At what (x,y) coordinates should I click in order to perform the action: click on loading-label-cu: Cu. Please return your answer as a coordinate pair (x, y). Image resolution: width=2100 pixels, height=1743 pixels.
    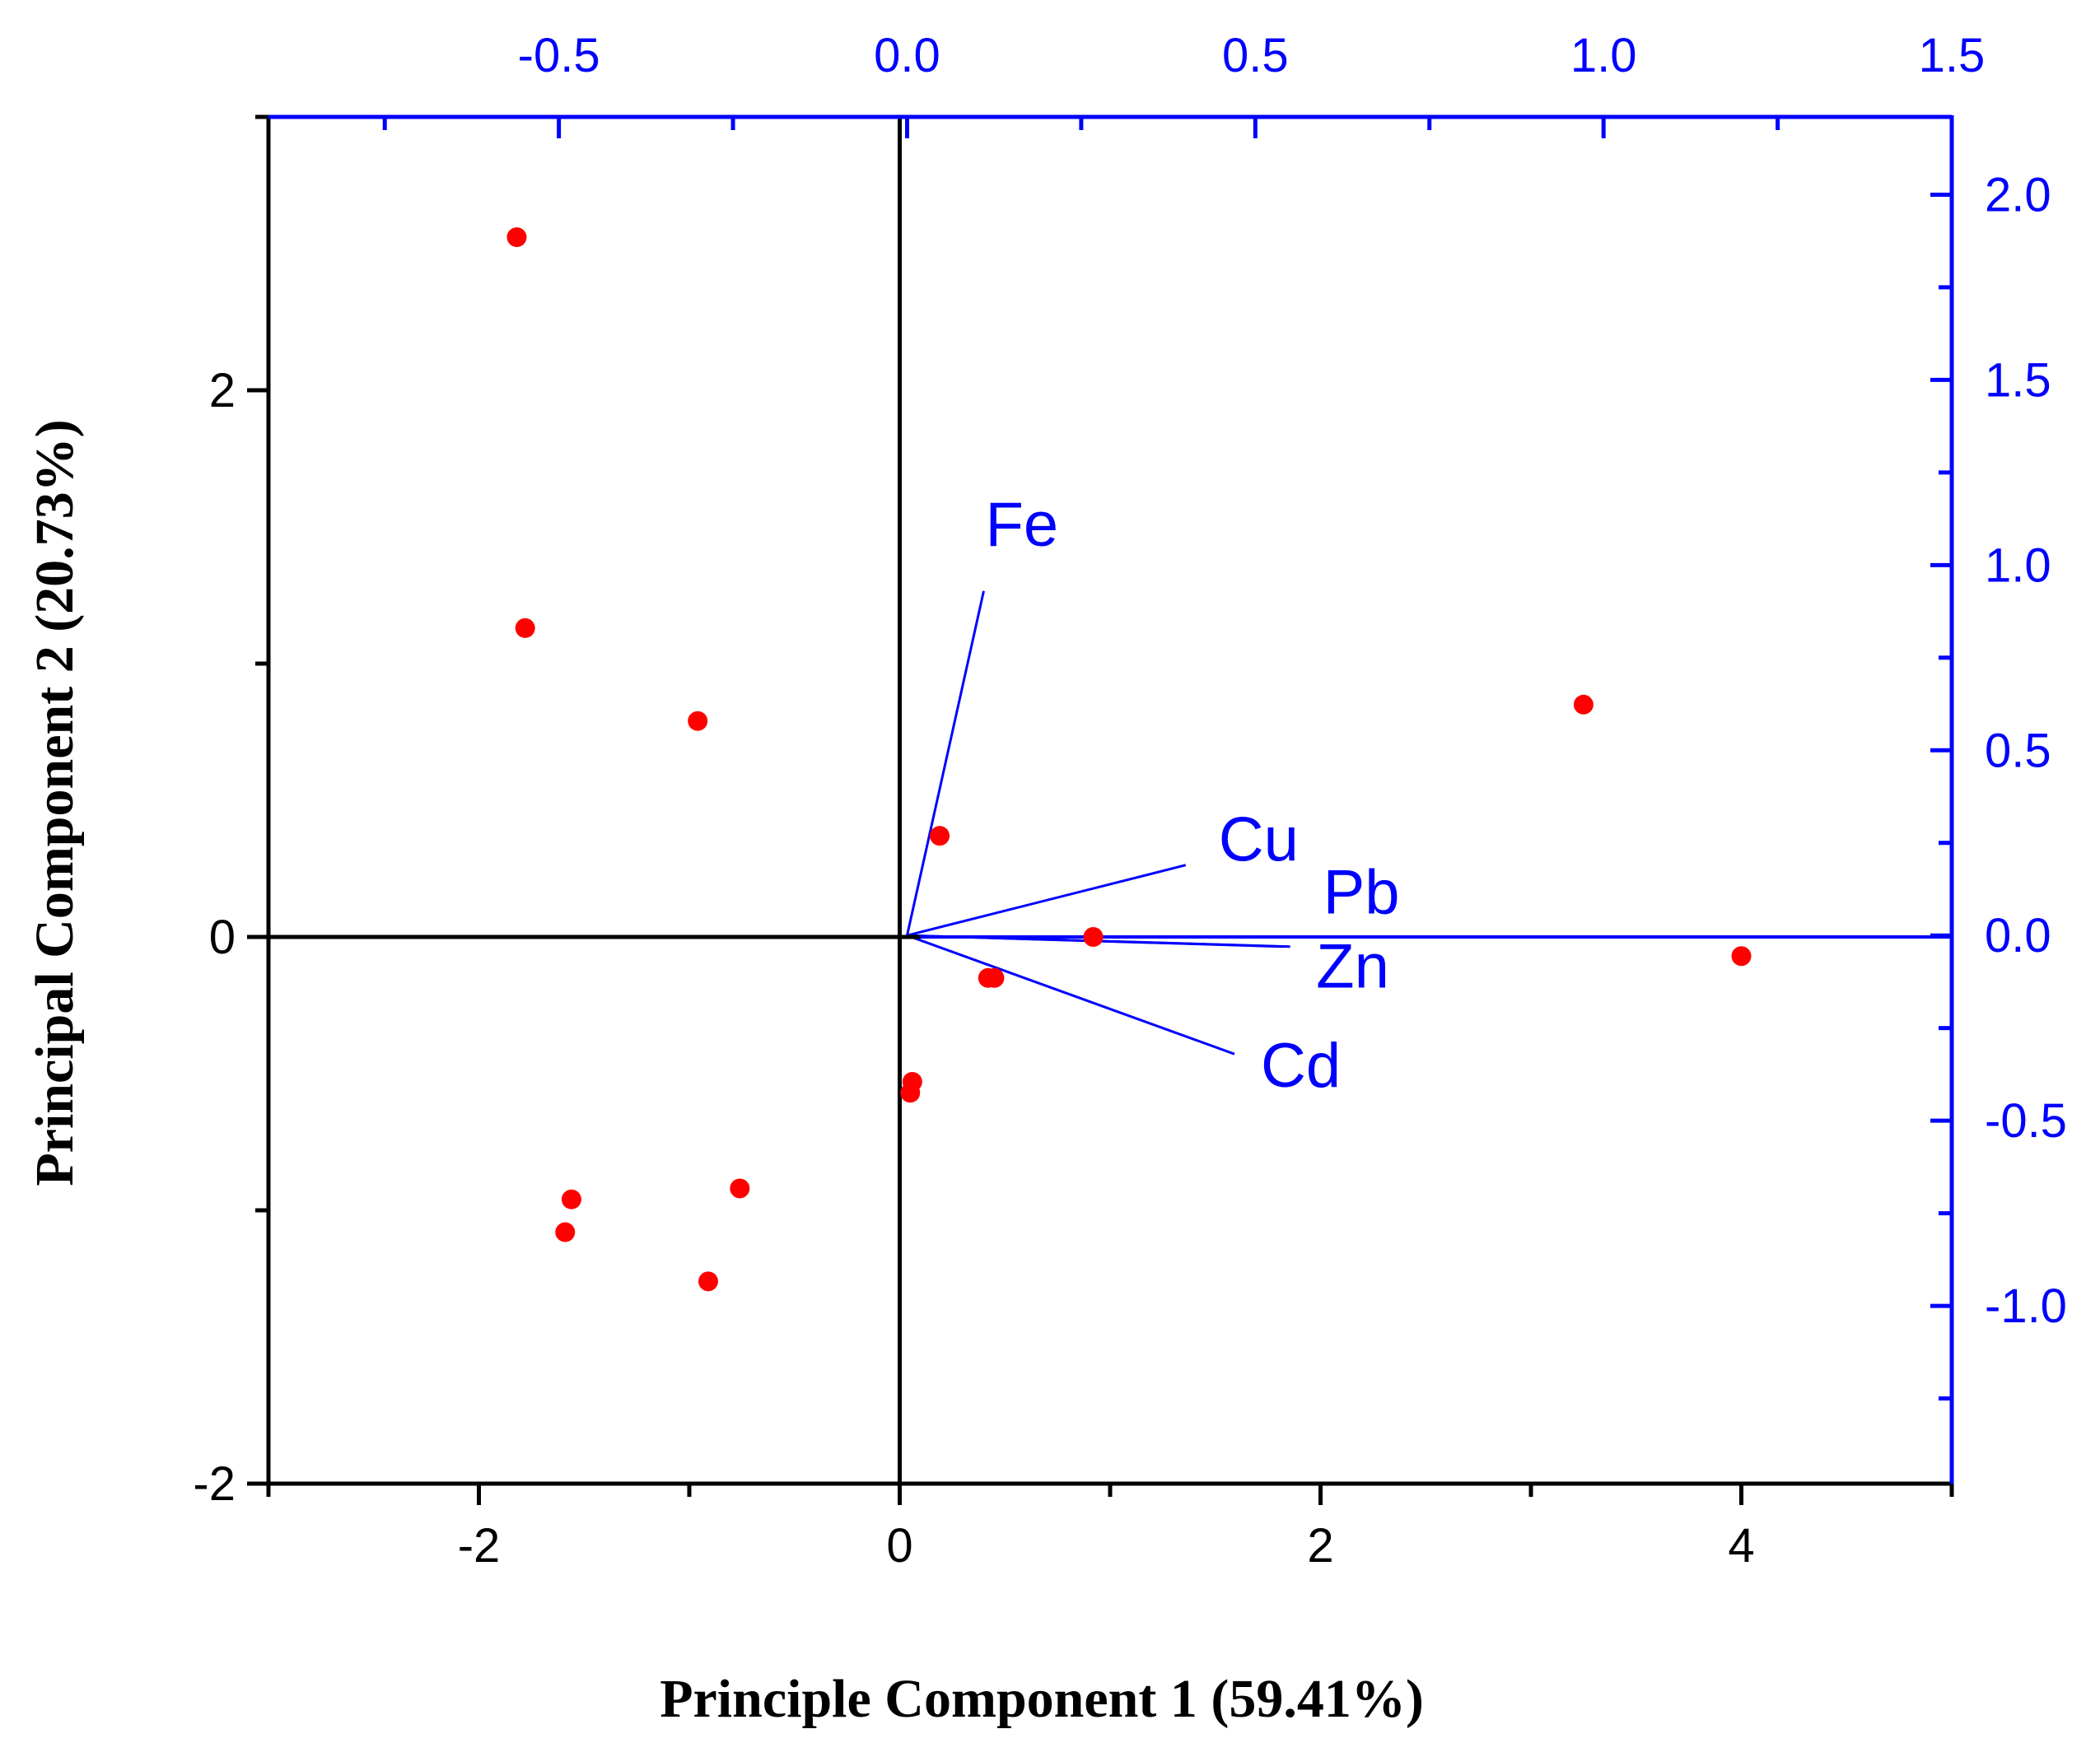
    Looking at the image, I should click on (1259, 840).